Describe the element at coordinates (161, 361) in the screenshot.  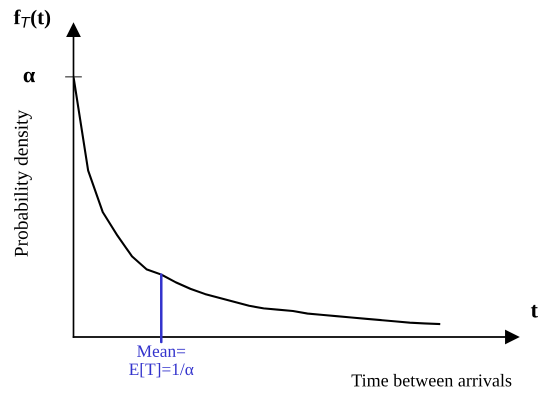
I see `annotation: Mean= E[T]=1/α` at that location.